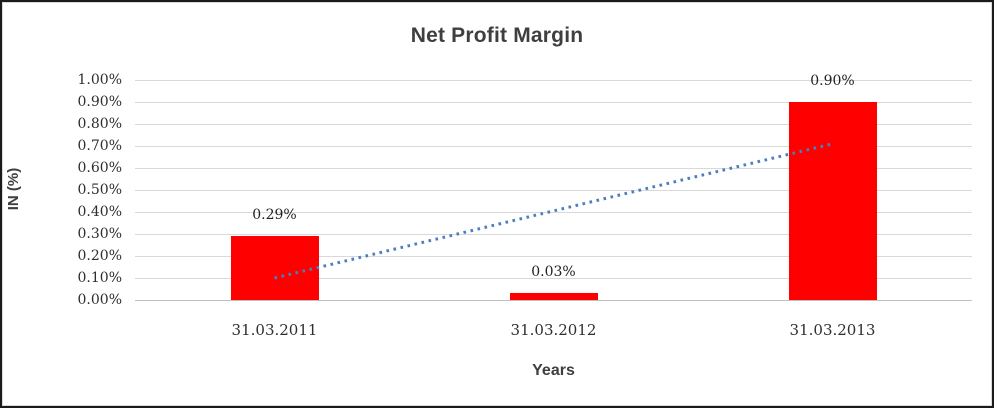 The width and height of the screenshot is (994, 408). I want to click on bar-31.03.2011, so click(274, 268).